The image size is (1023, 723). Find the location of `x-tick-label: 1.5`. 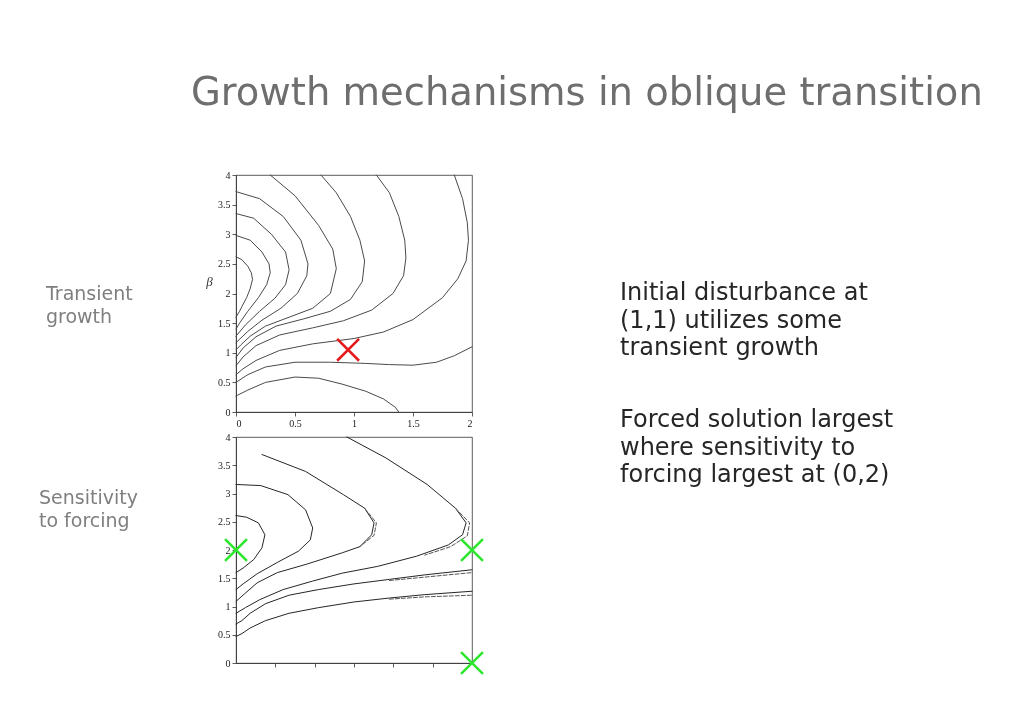

x-tick-label: 1.5 is located at coordinates (413, 423).